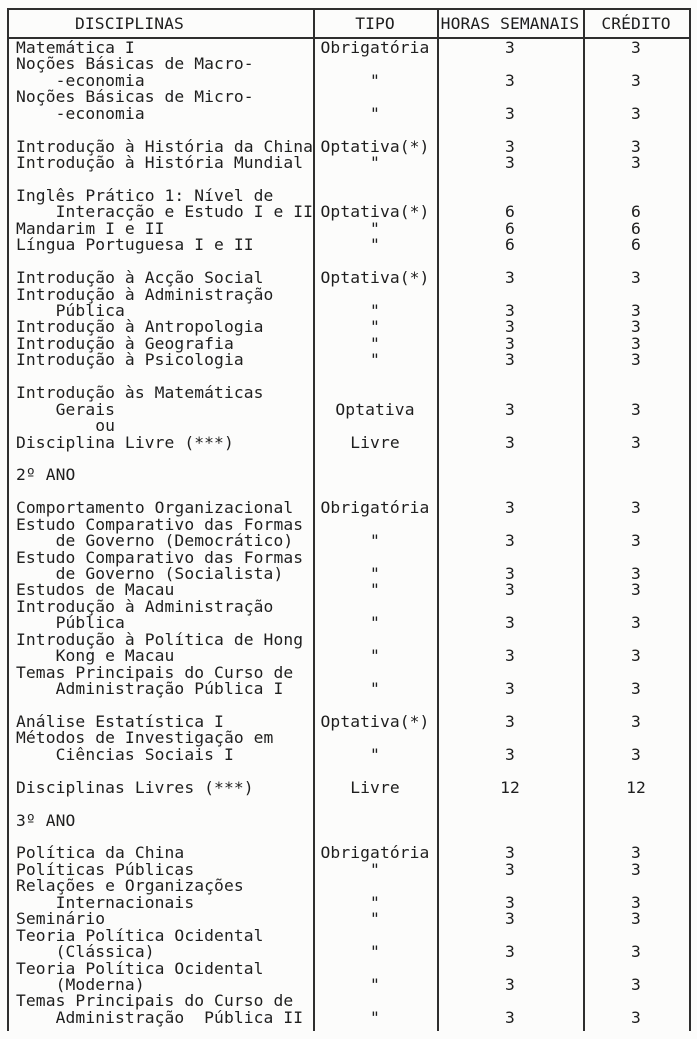 The image size is (697, 1039). What do you see at coordinates (350, 96) in the screenshot?
I see `table-row: Noções Básicas de Micro-` at bounding box center [350, 96].